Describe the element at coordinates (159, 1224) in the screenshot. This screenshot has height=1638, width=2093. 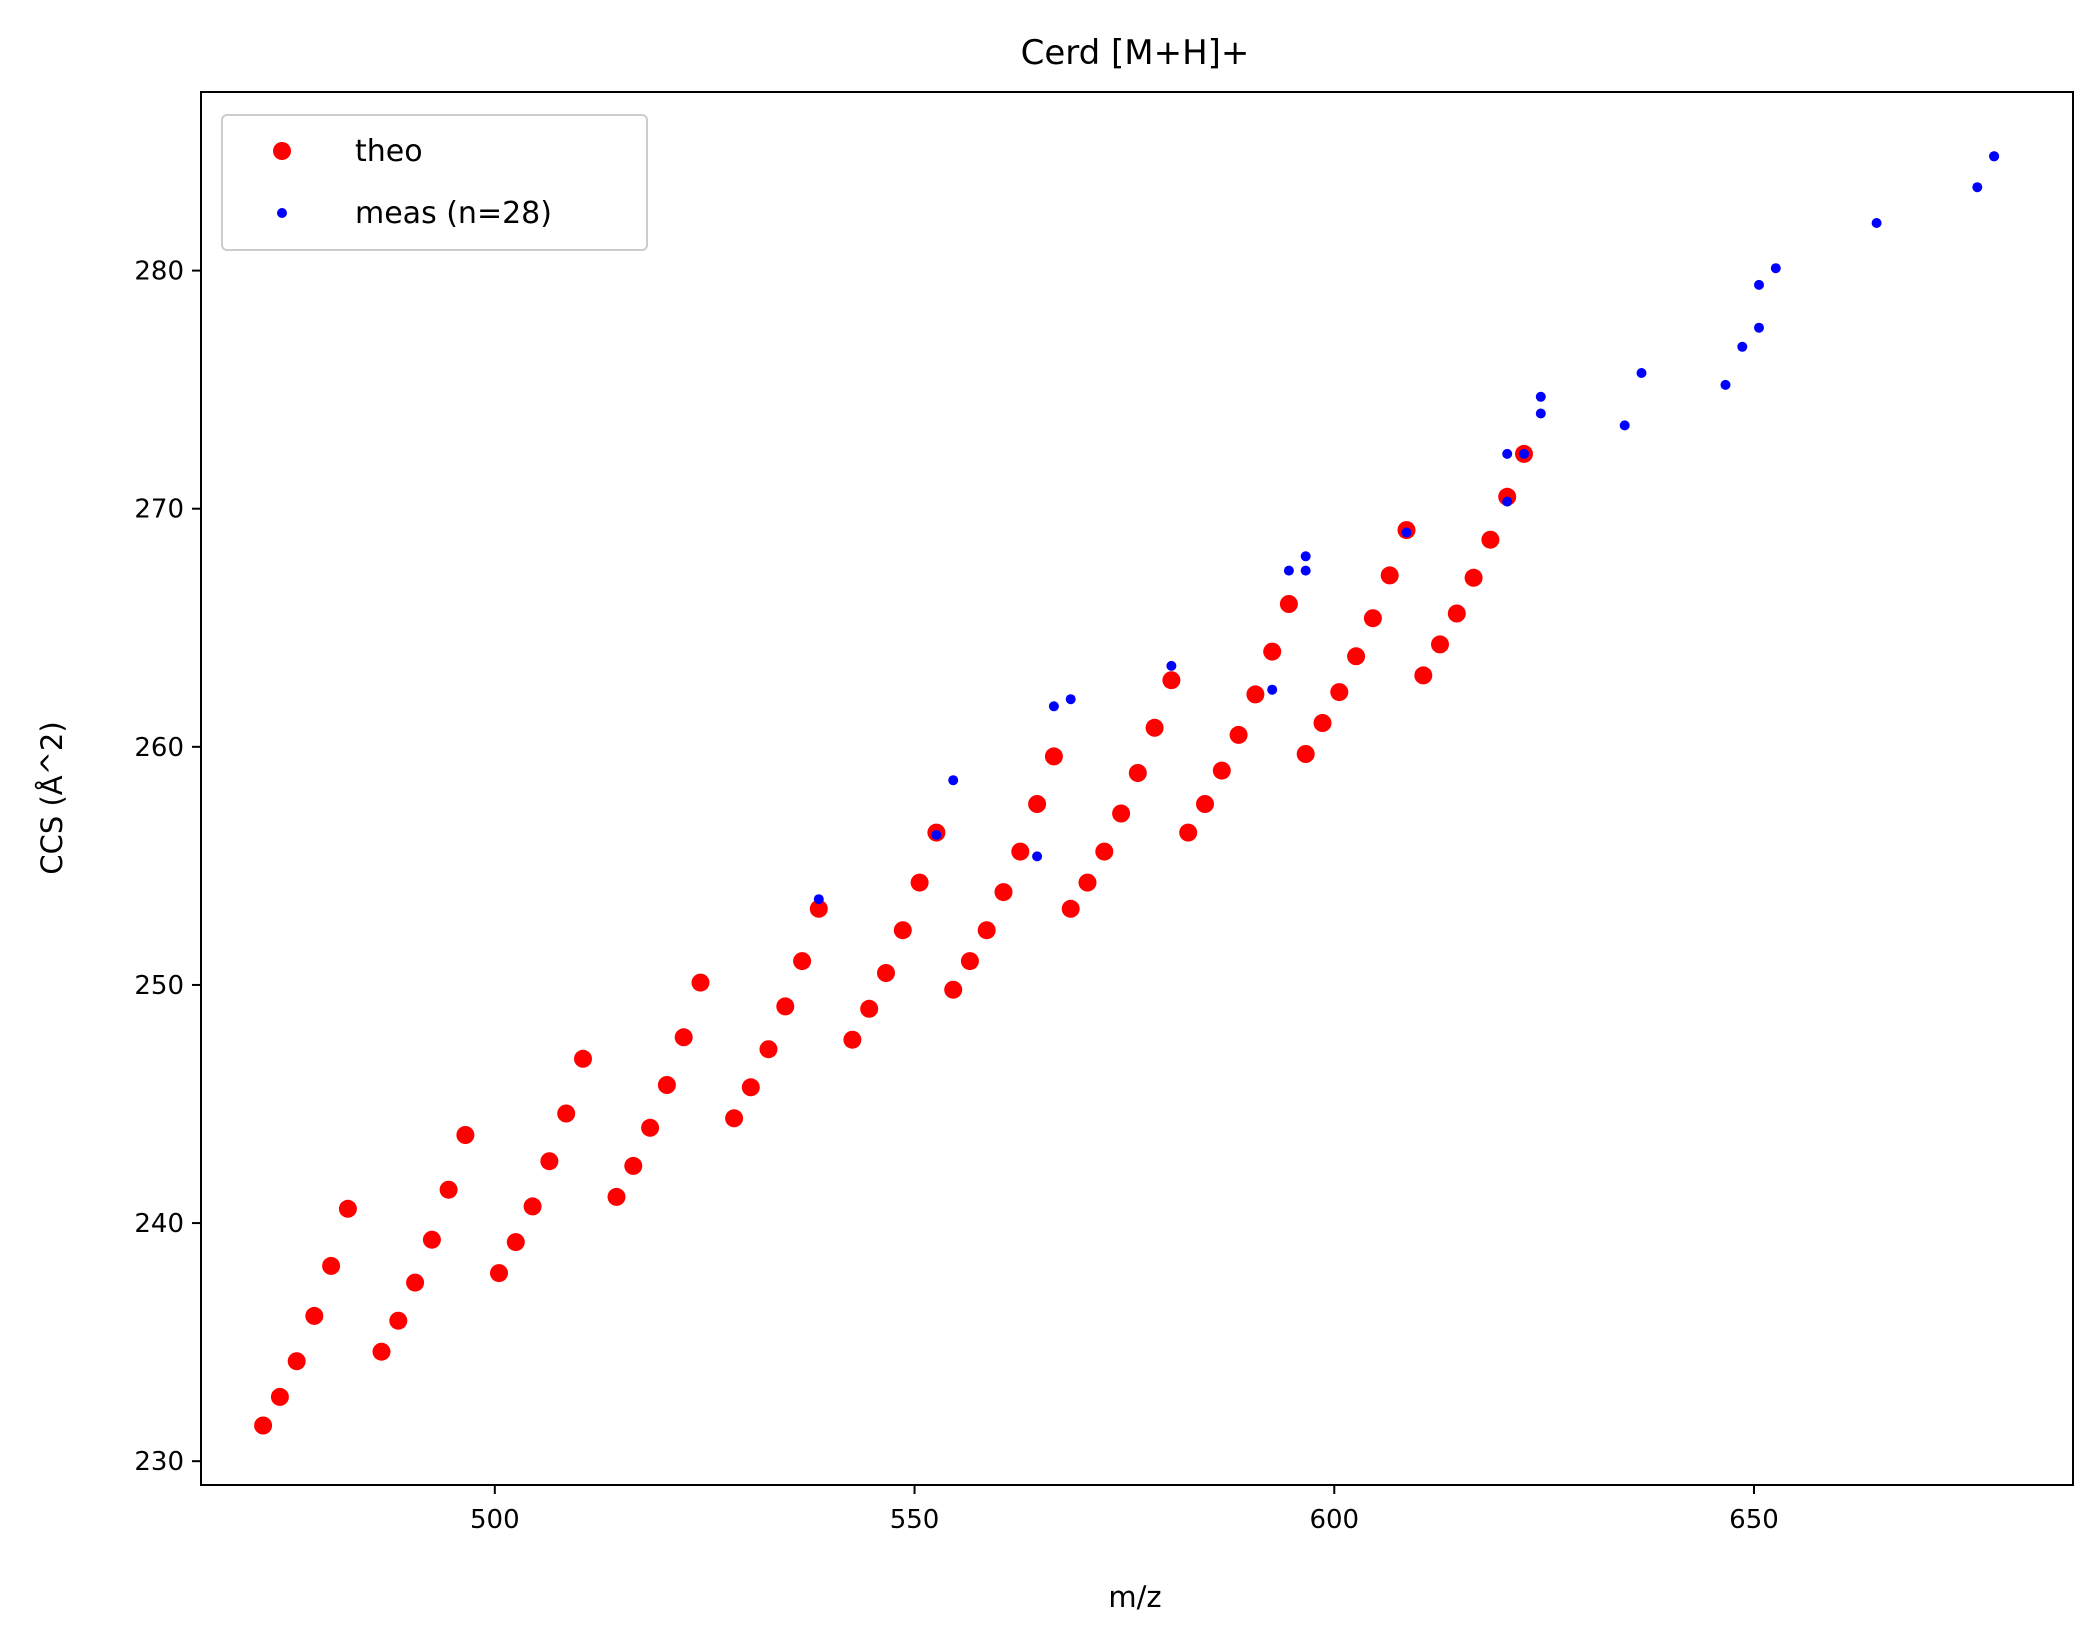
I see `y-tick-label: 240` at that location.